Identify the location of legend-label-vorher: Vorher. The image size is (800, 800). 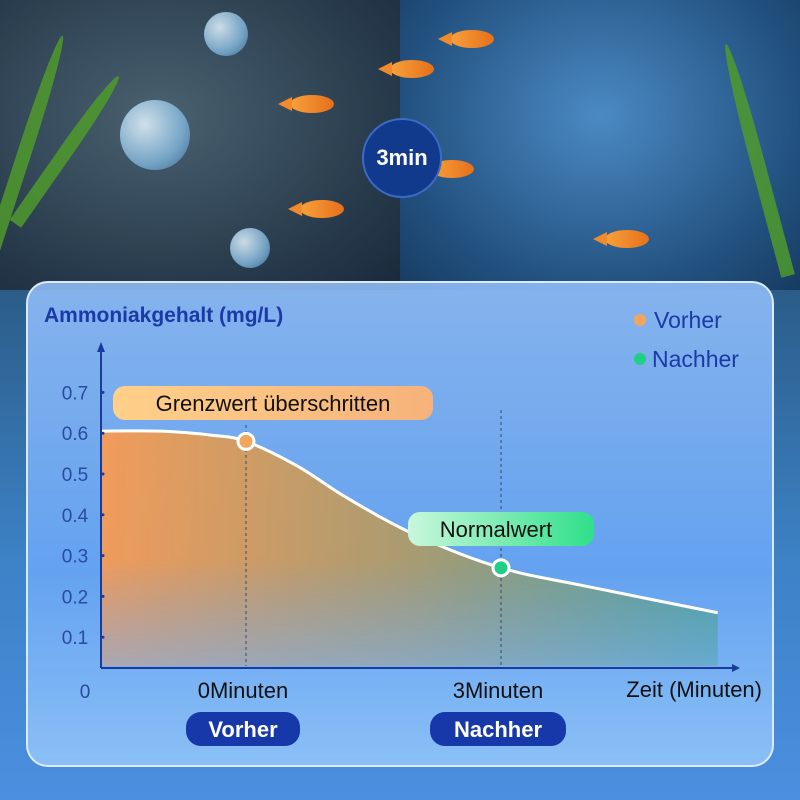
(688, 320).